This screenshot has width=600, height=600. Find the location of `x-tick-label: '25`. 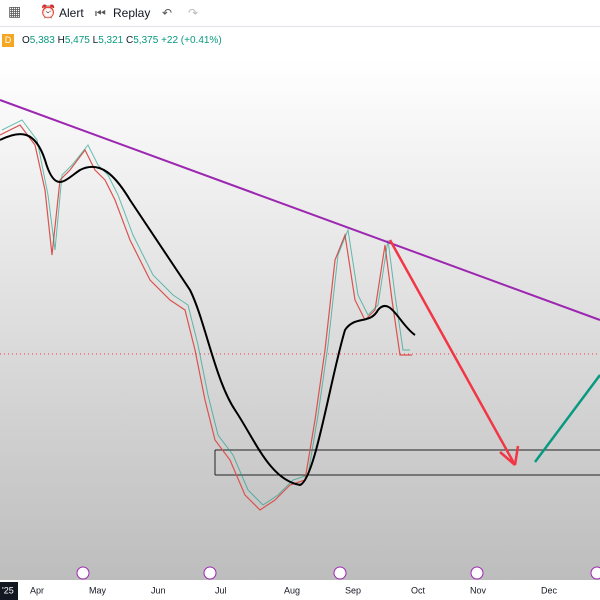

x-tick-label: '25 is located at coordinates (8, 590).